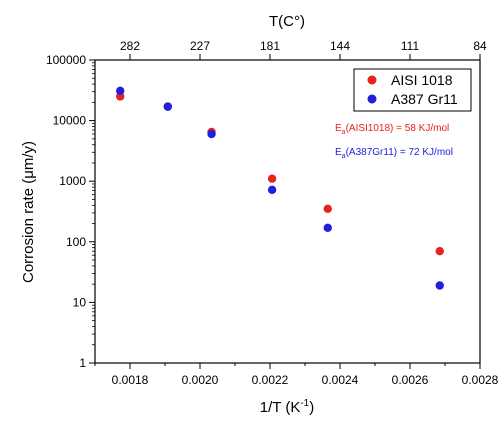 This screenshot has width=500, height=424. What do you see at coordinates (200, 380) in the screenshot?
I see `x-tick-label: 0.0020` at bounding box center [200, 380].